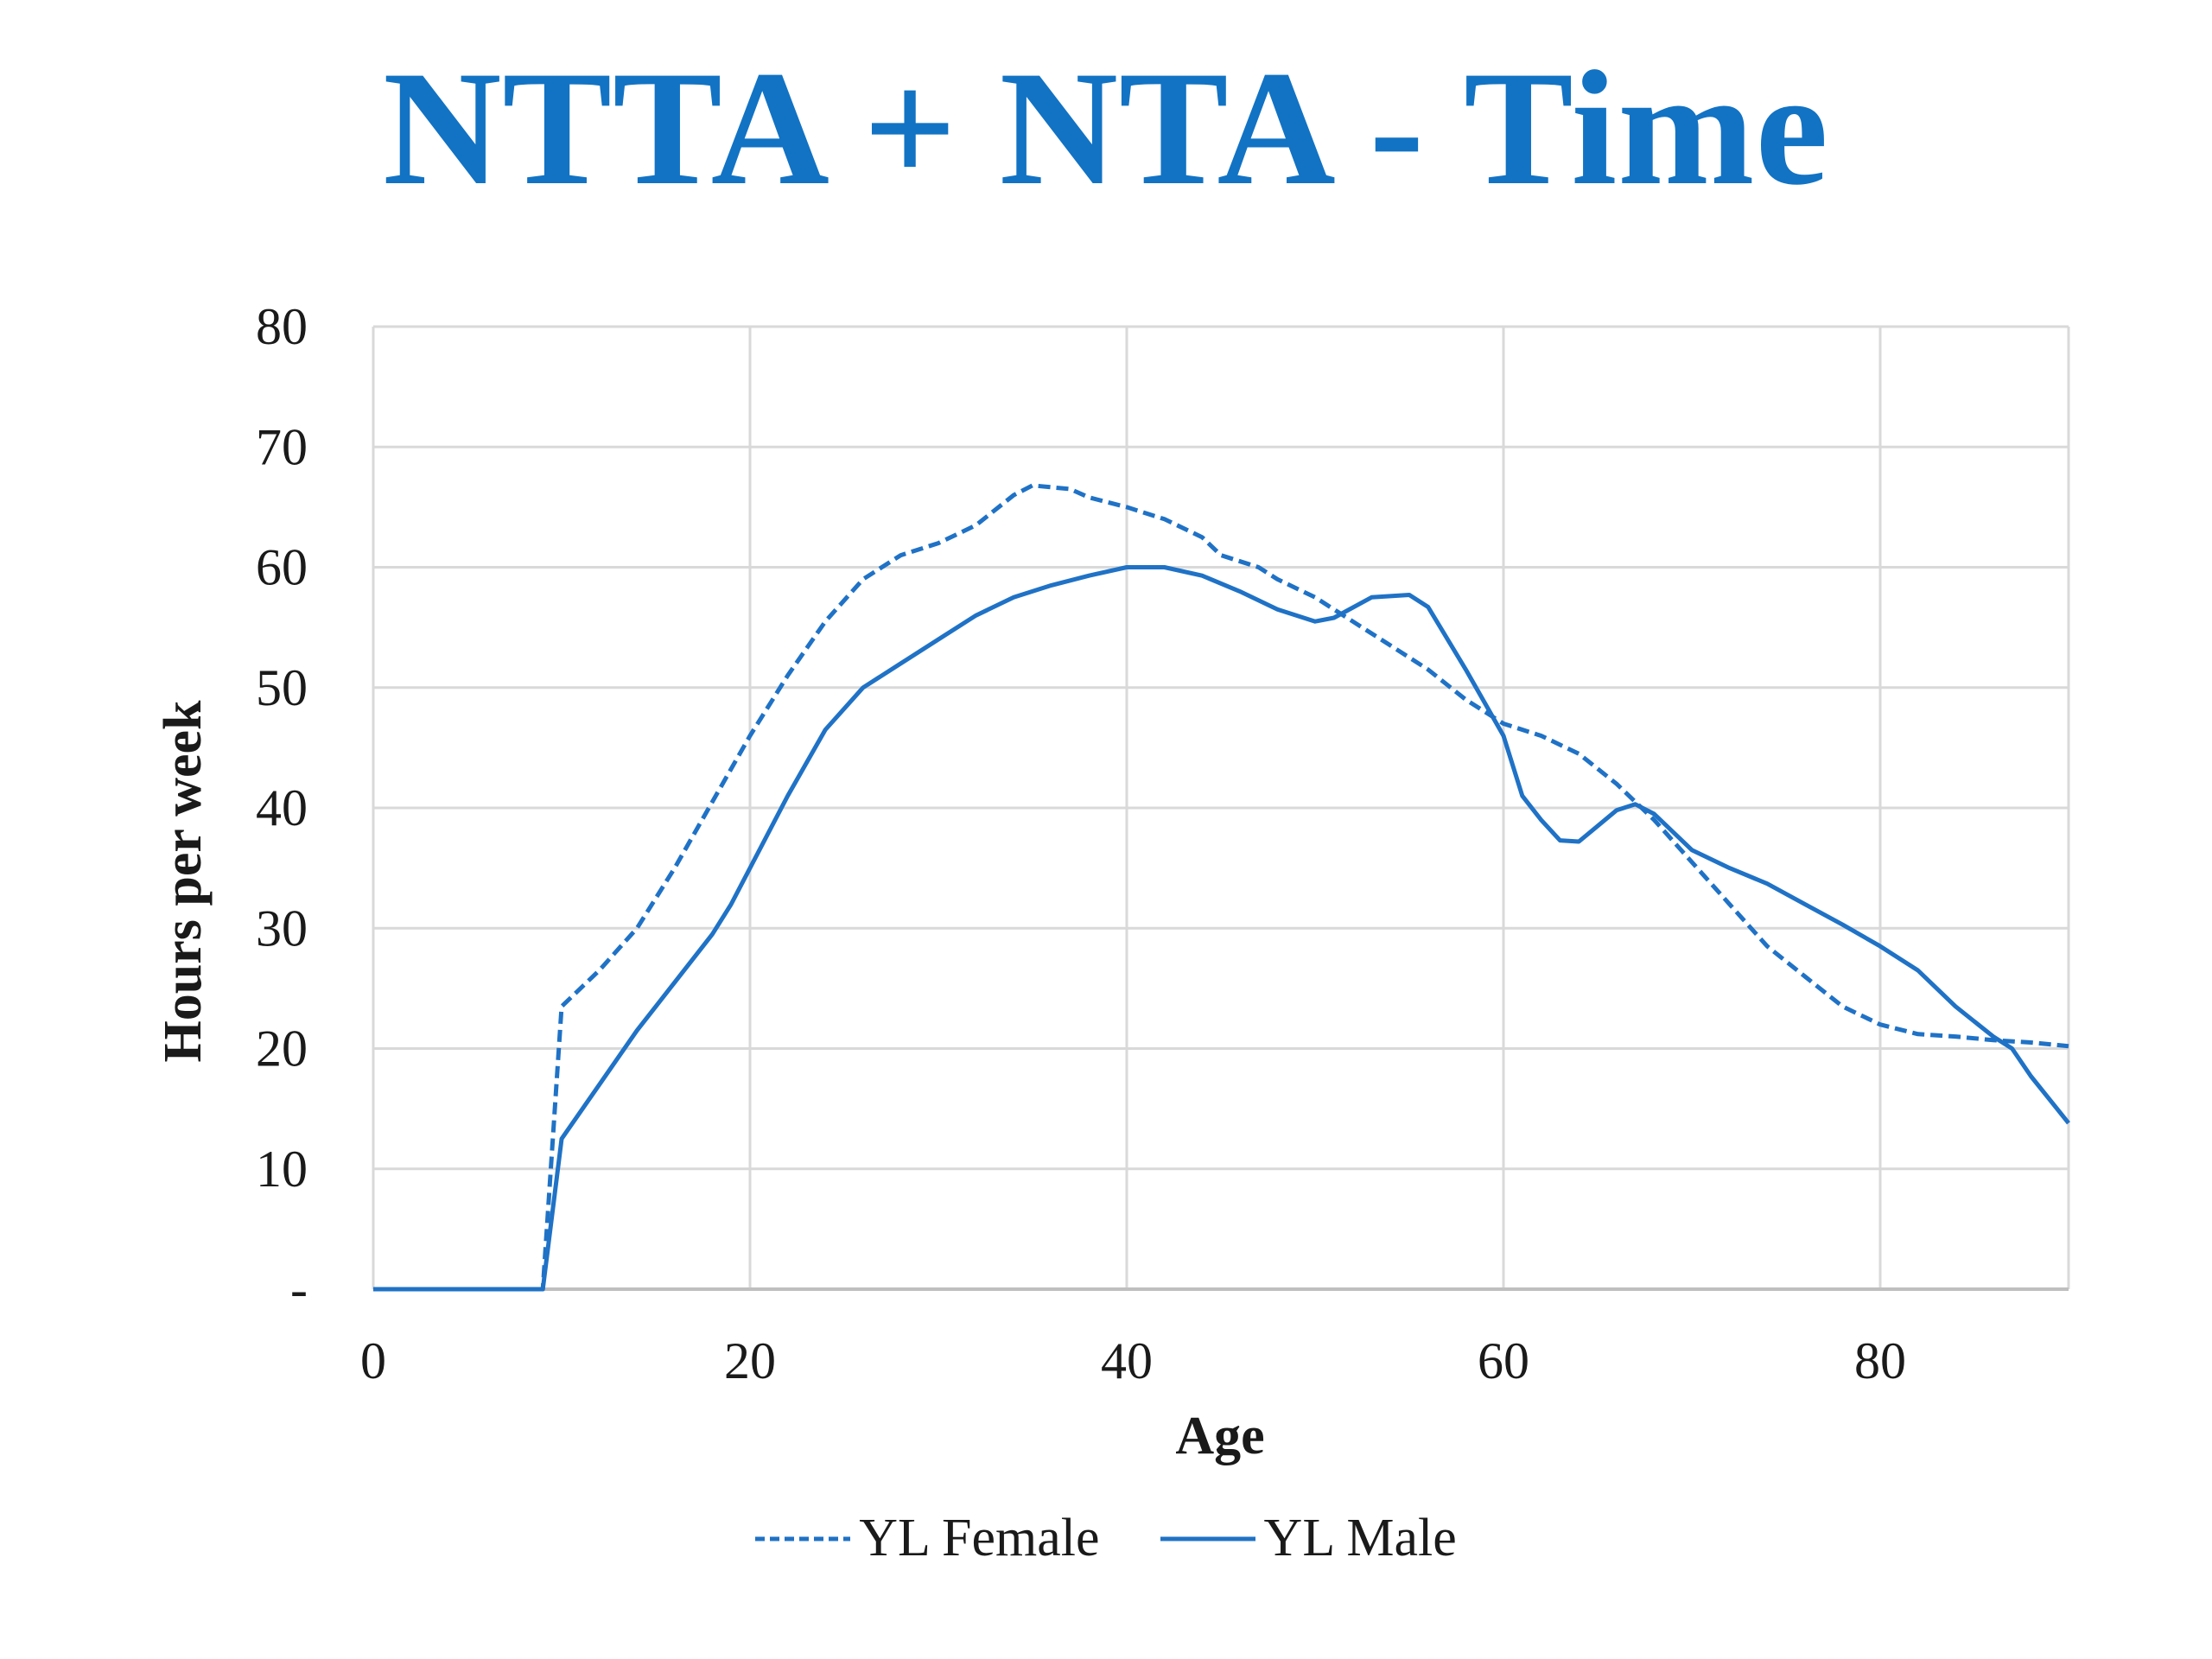 The image size is (2212, 1659). What do you see at coordinates (282, 326) in the screenshot?
I see `y-tick-label: 80` at bounding box center [282, 326].